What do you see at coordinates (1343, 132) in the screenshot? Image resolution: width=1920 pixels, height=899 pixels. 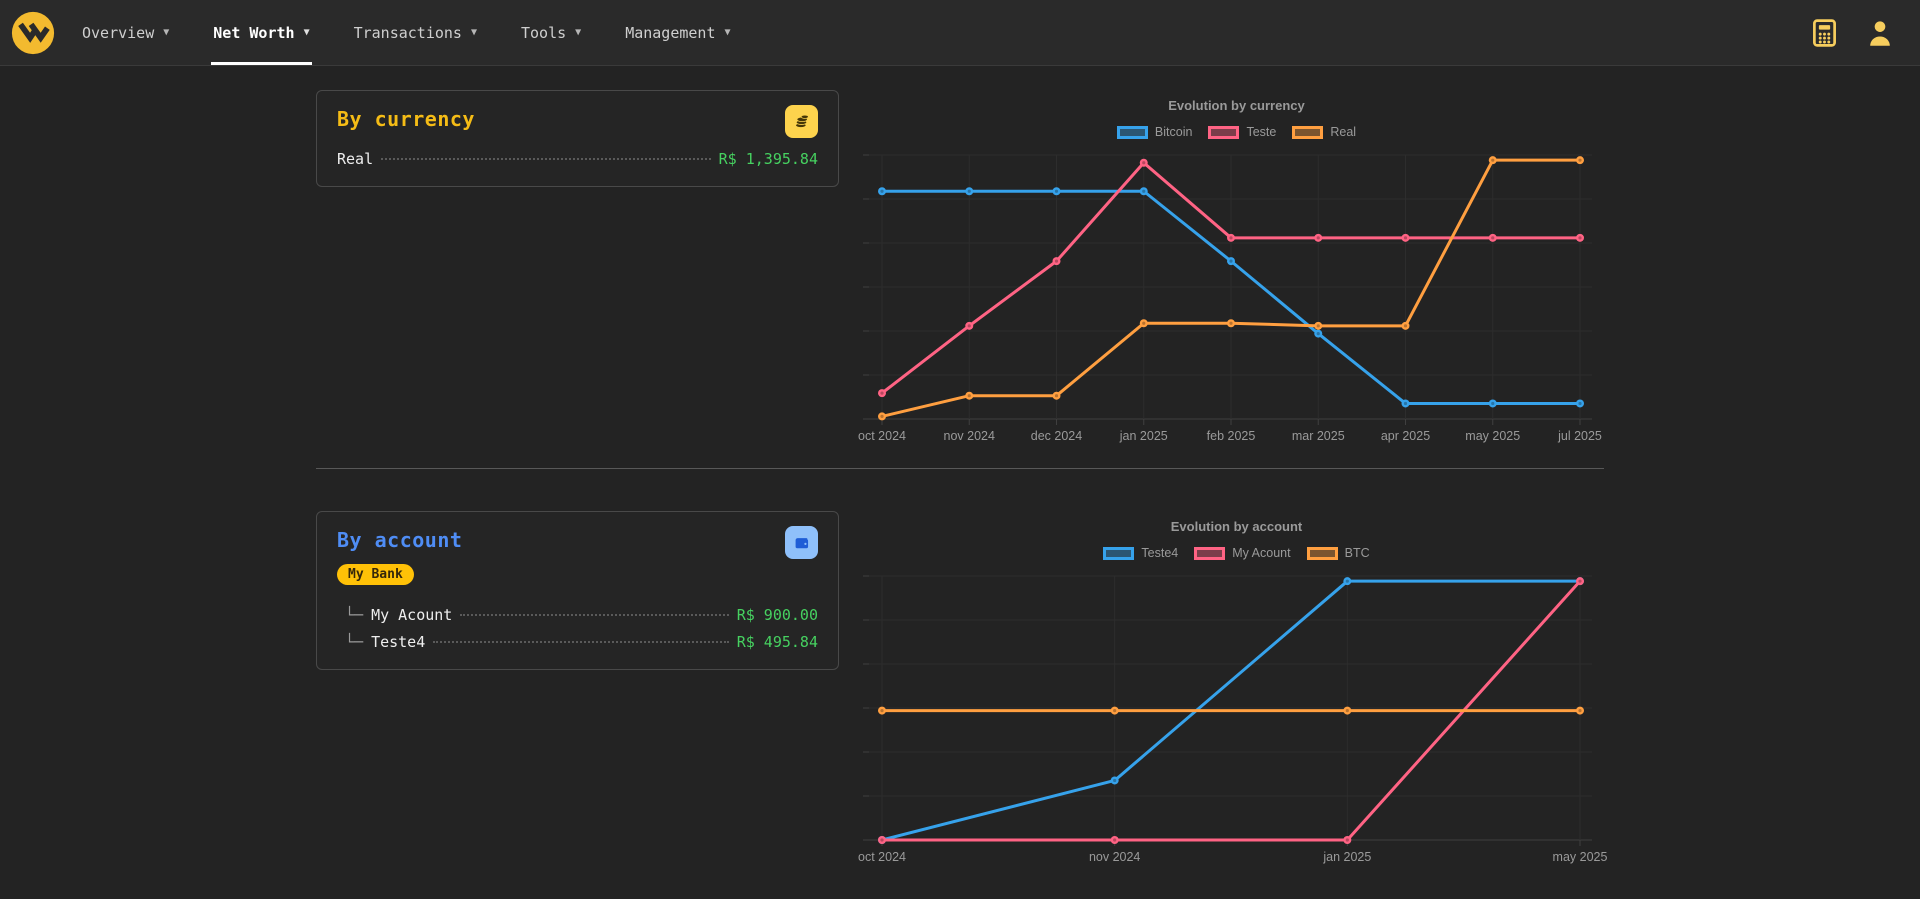 I see `legend-label: Real` at bounding box center [1343, 132].